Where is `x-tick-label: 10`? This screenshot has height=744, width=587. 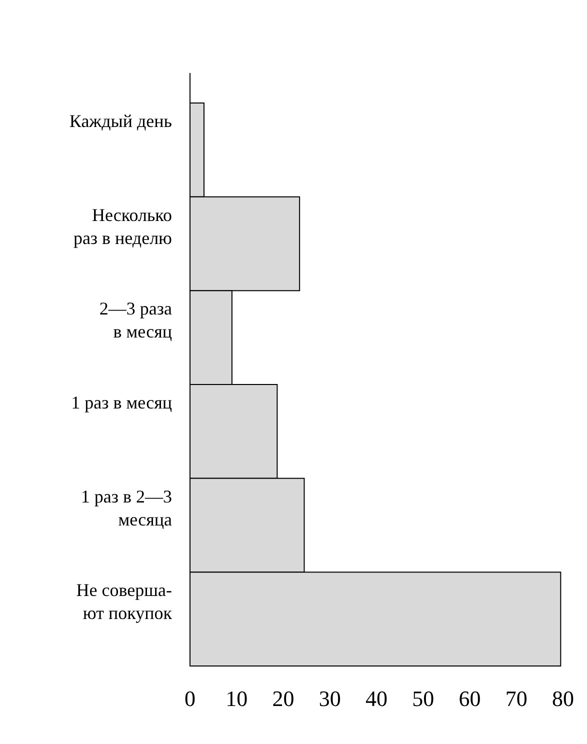
x-tick-label: 10 is located at coordinates (237, 698).